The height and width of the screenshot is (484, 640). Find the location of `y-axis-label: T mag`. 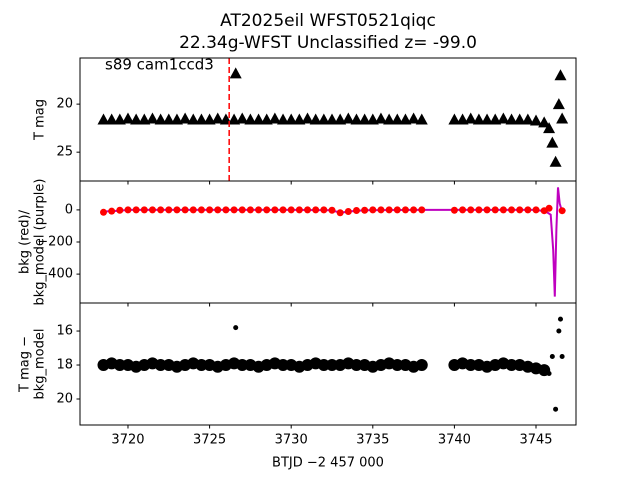

y-axis-label: T mag is located at coordinates (40, 120).